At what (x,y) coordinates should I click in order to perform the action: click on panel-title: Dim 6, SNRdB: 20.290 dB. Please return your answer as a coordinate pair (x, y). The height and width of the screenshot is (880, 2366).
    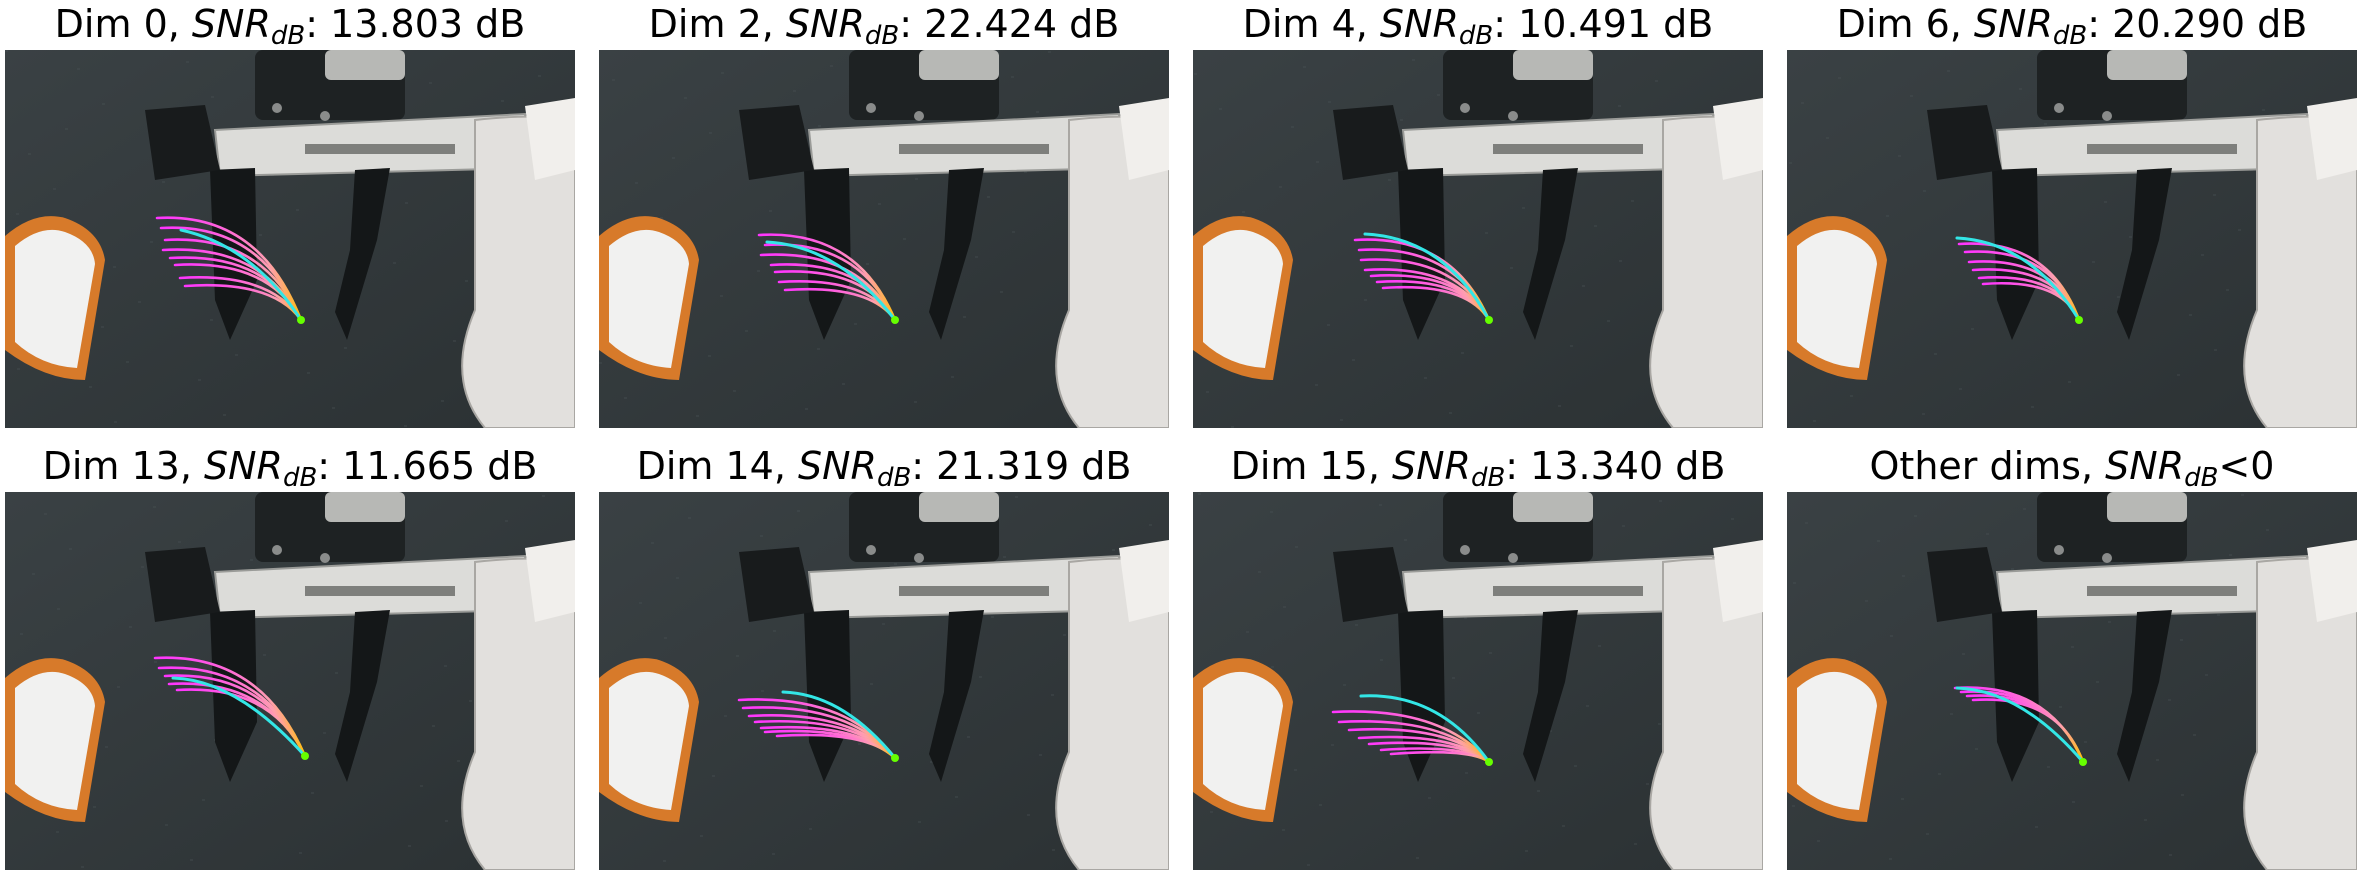
    Looking at the image, I should click on (2072, 25).